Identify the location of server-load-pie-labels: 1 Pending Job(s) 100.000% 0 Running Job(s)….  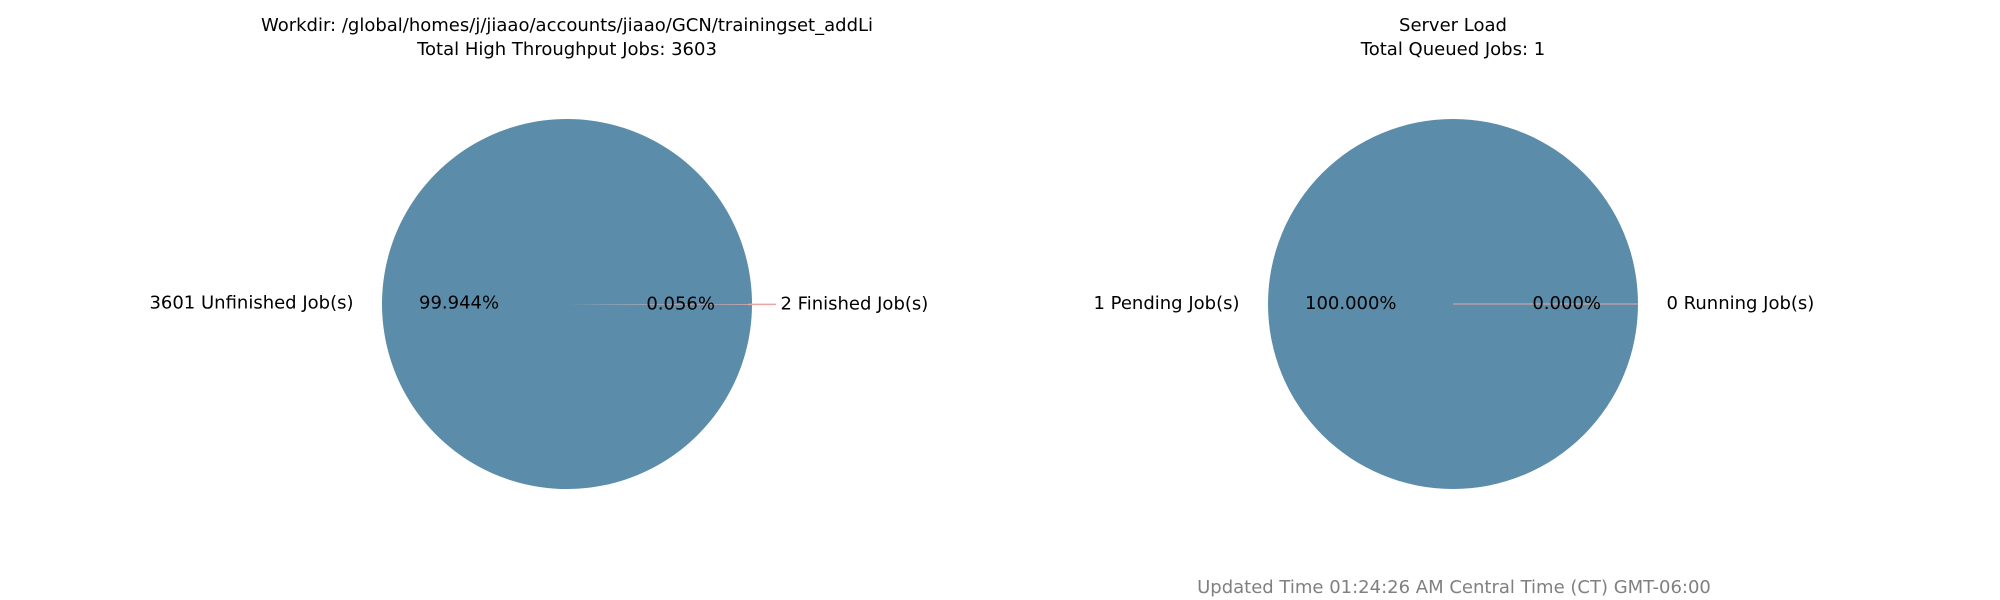
(1453, 303).